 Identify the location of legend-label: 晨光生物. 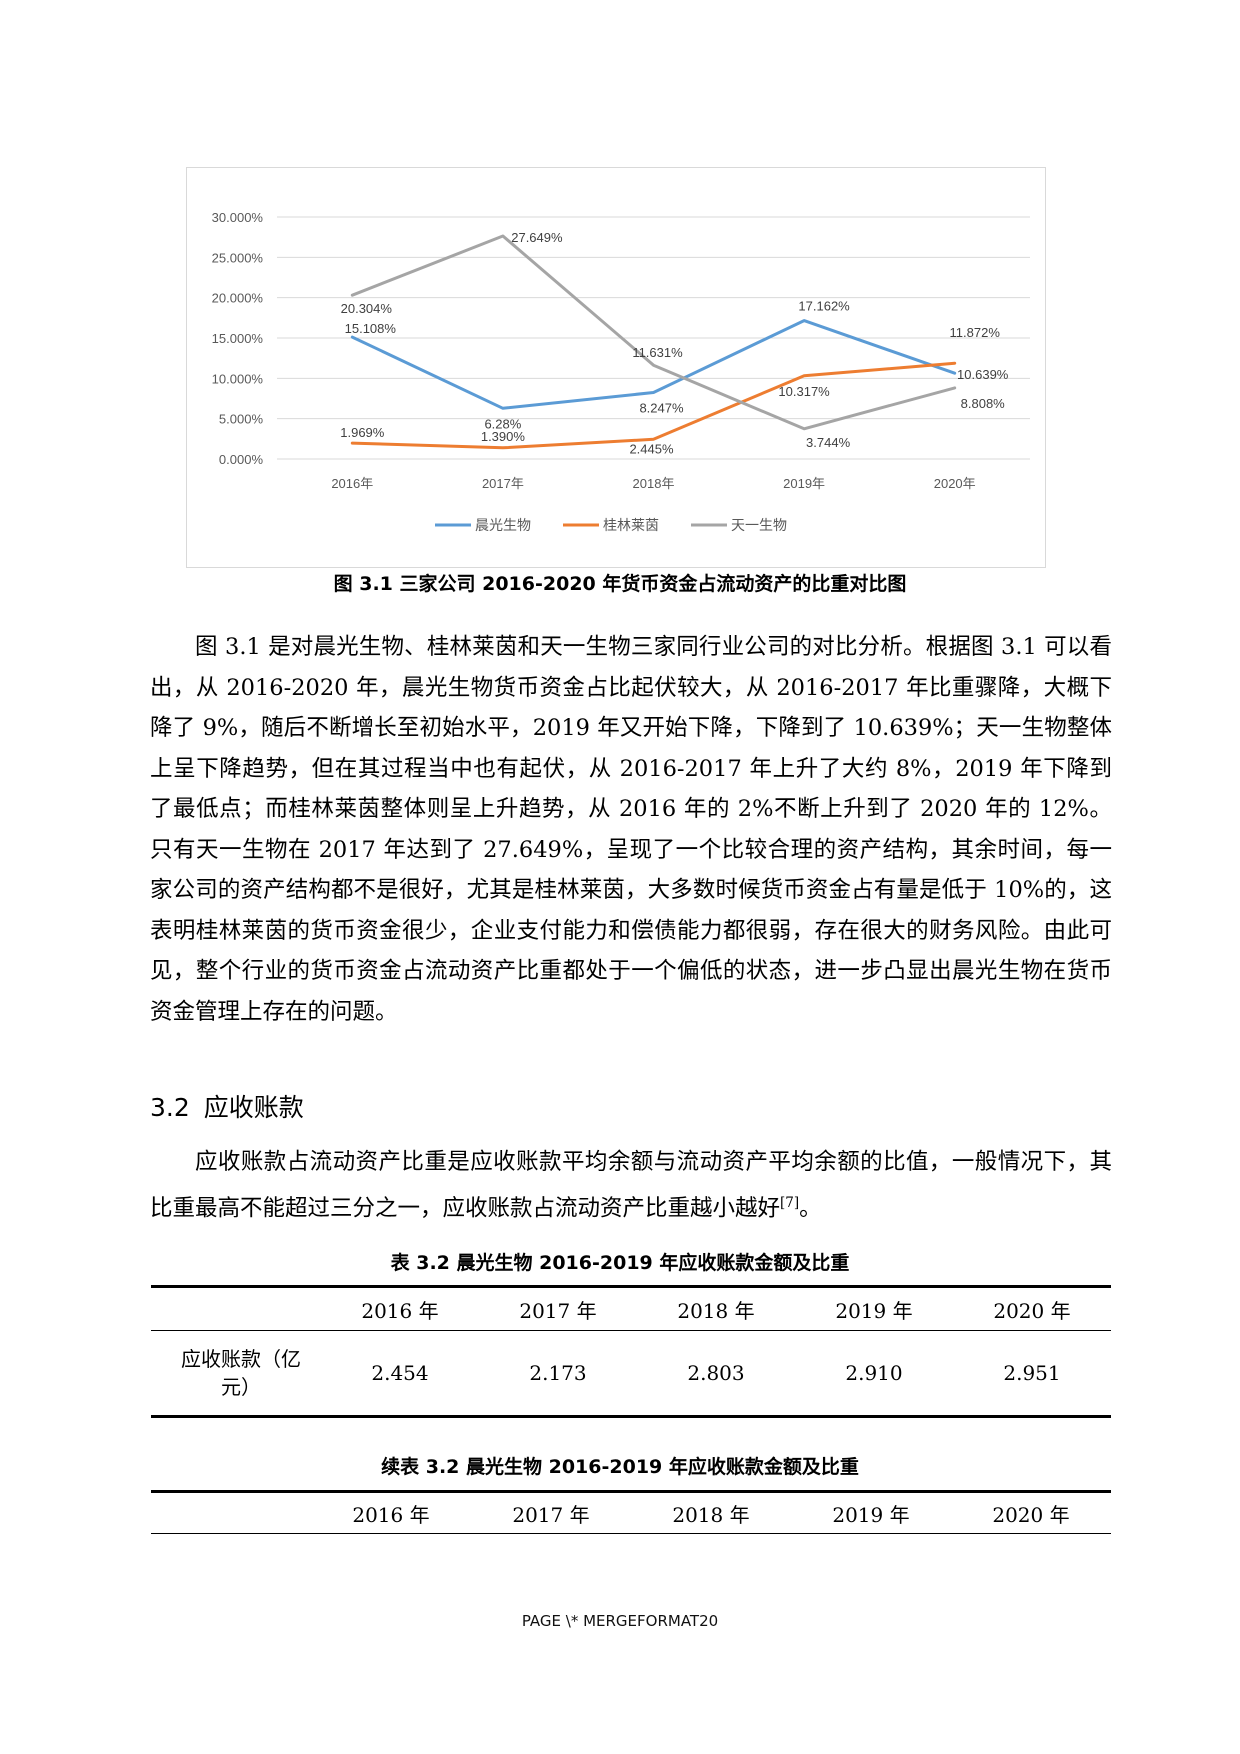
(503, 526).